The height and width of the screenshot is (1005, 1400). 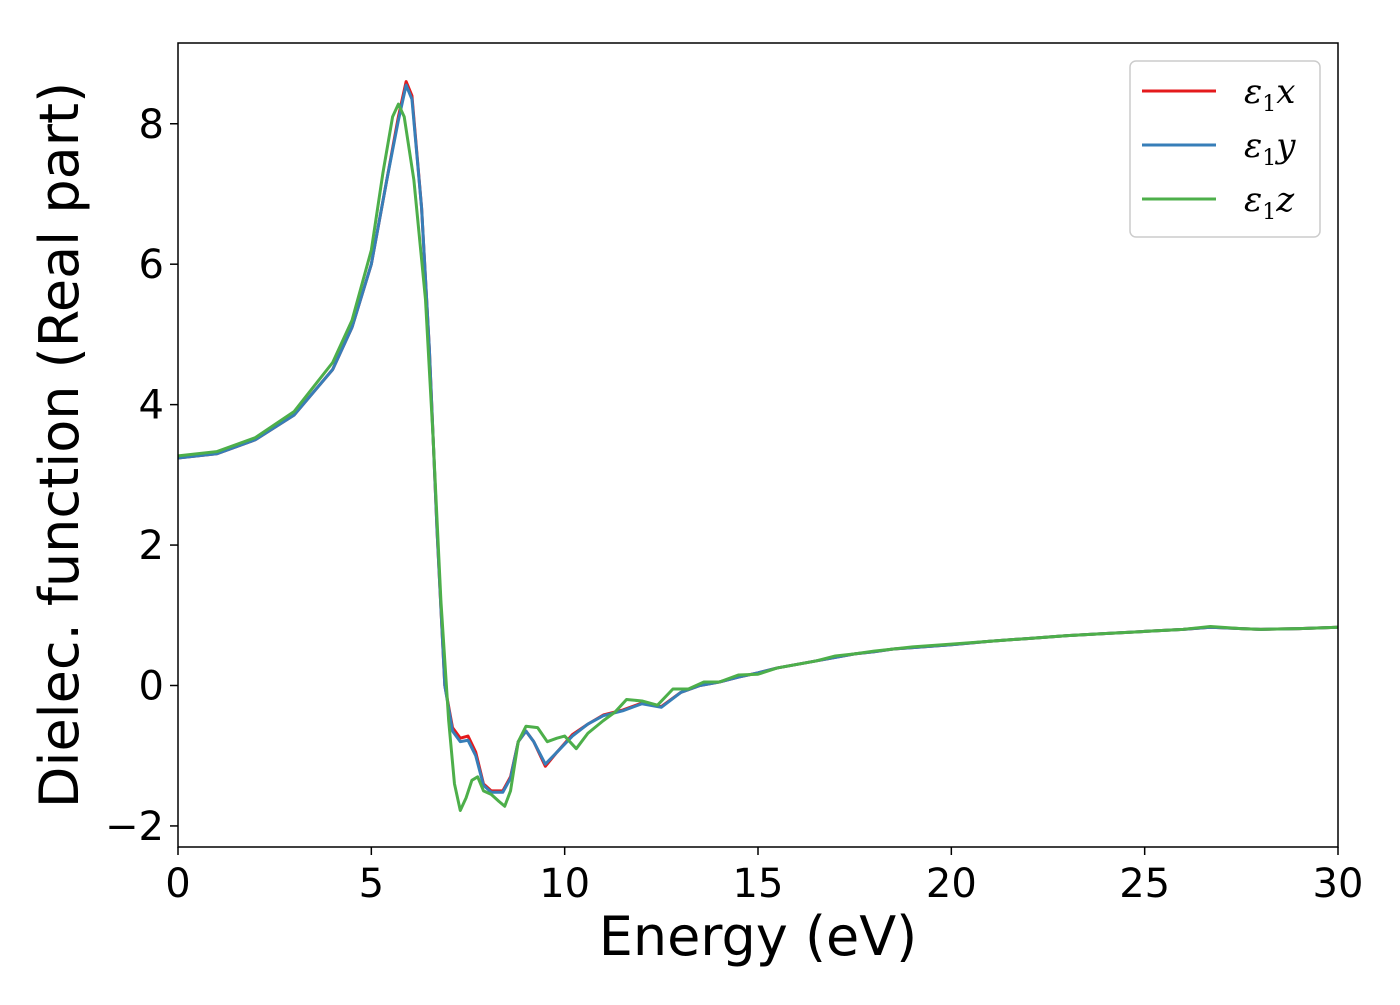 What do you see at coordinates (59, 445) in the screenshot?
I see `y-axis-title: Dielec. function (Real part)` at bounding box center [59, 445].